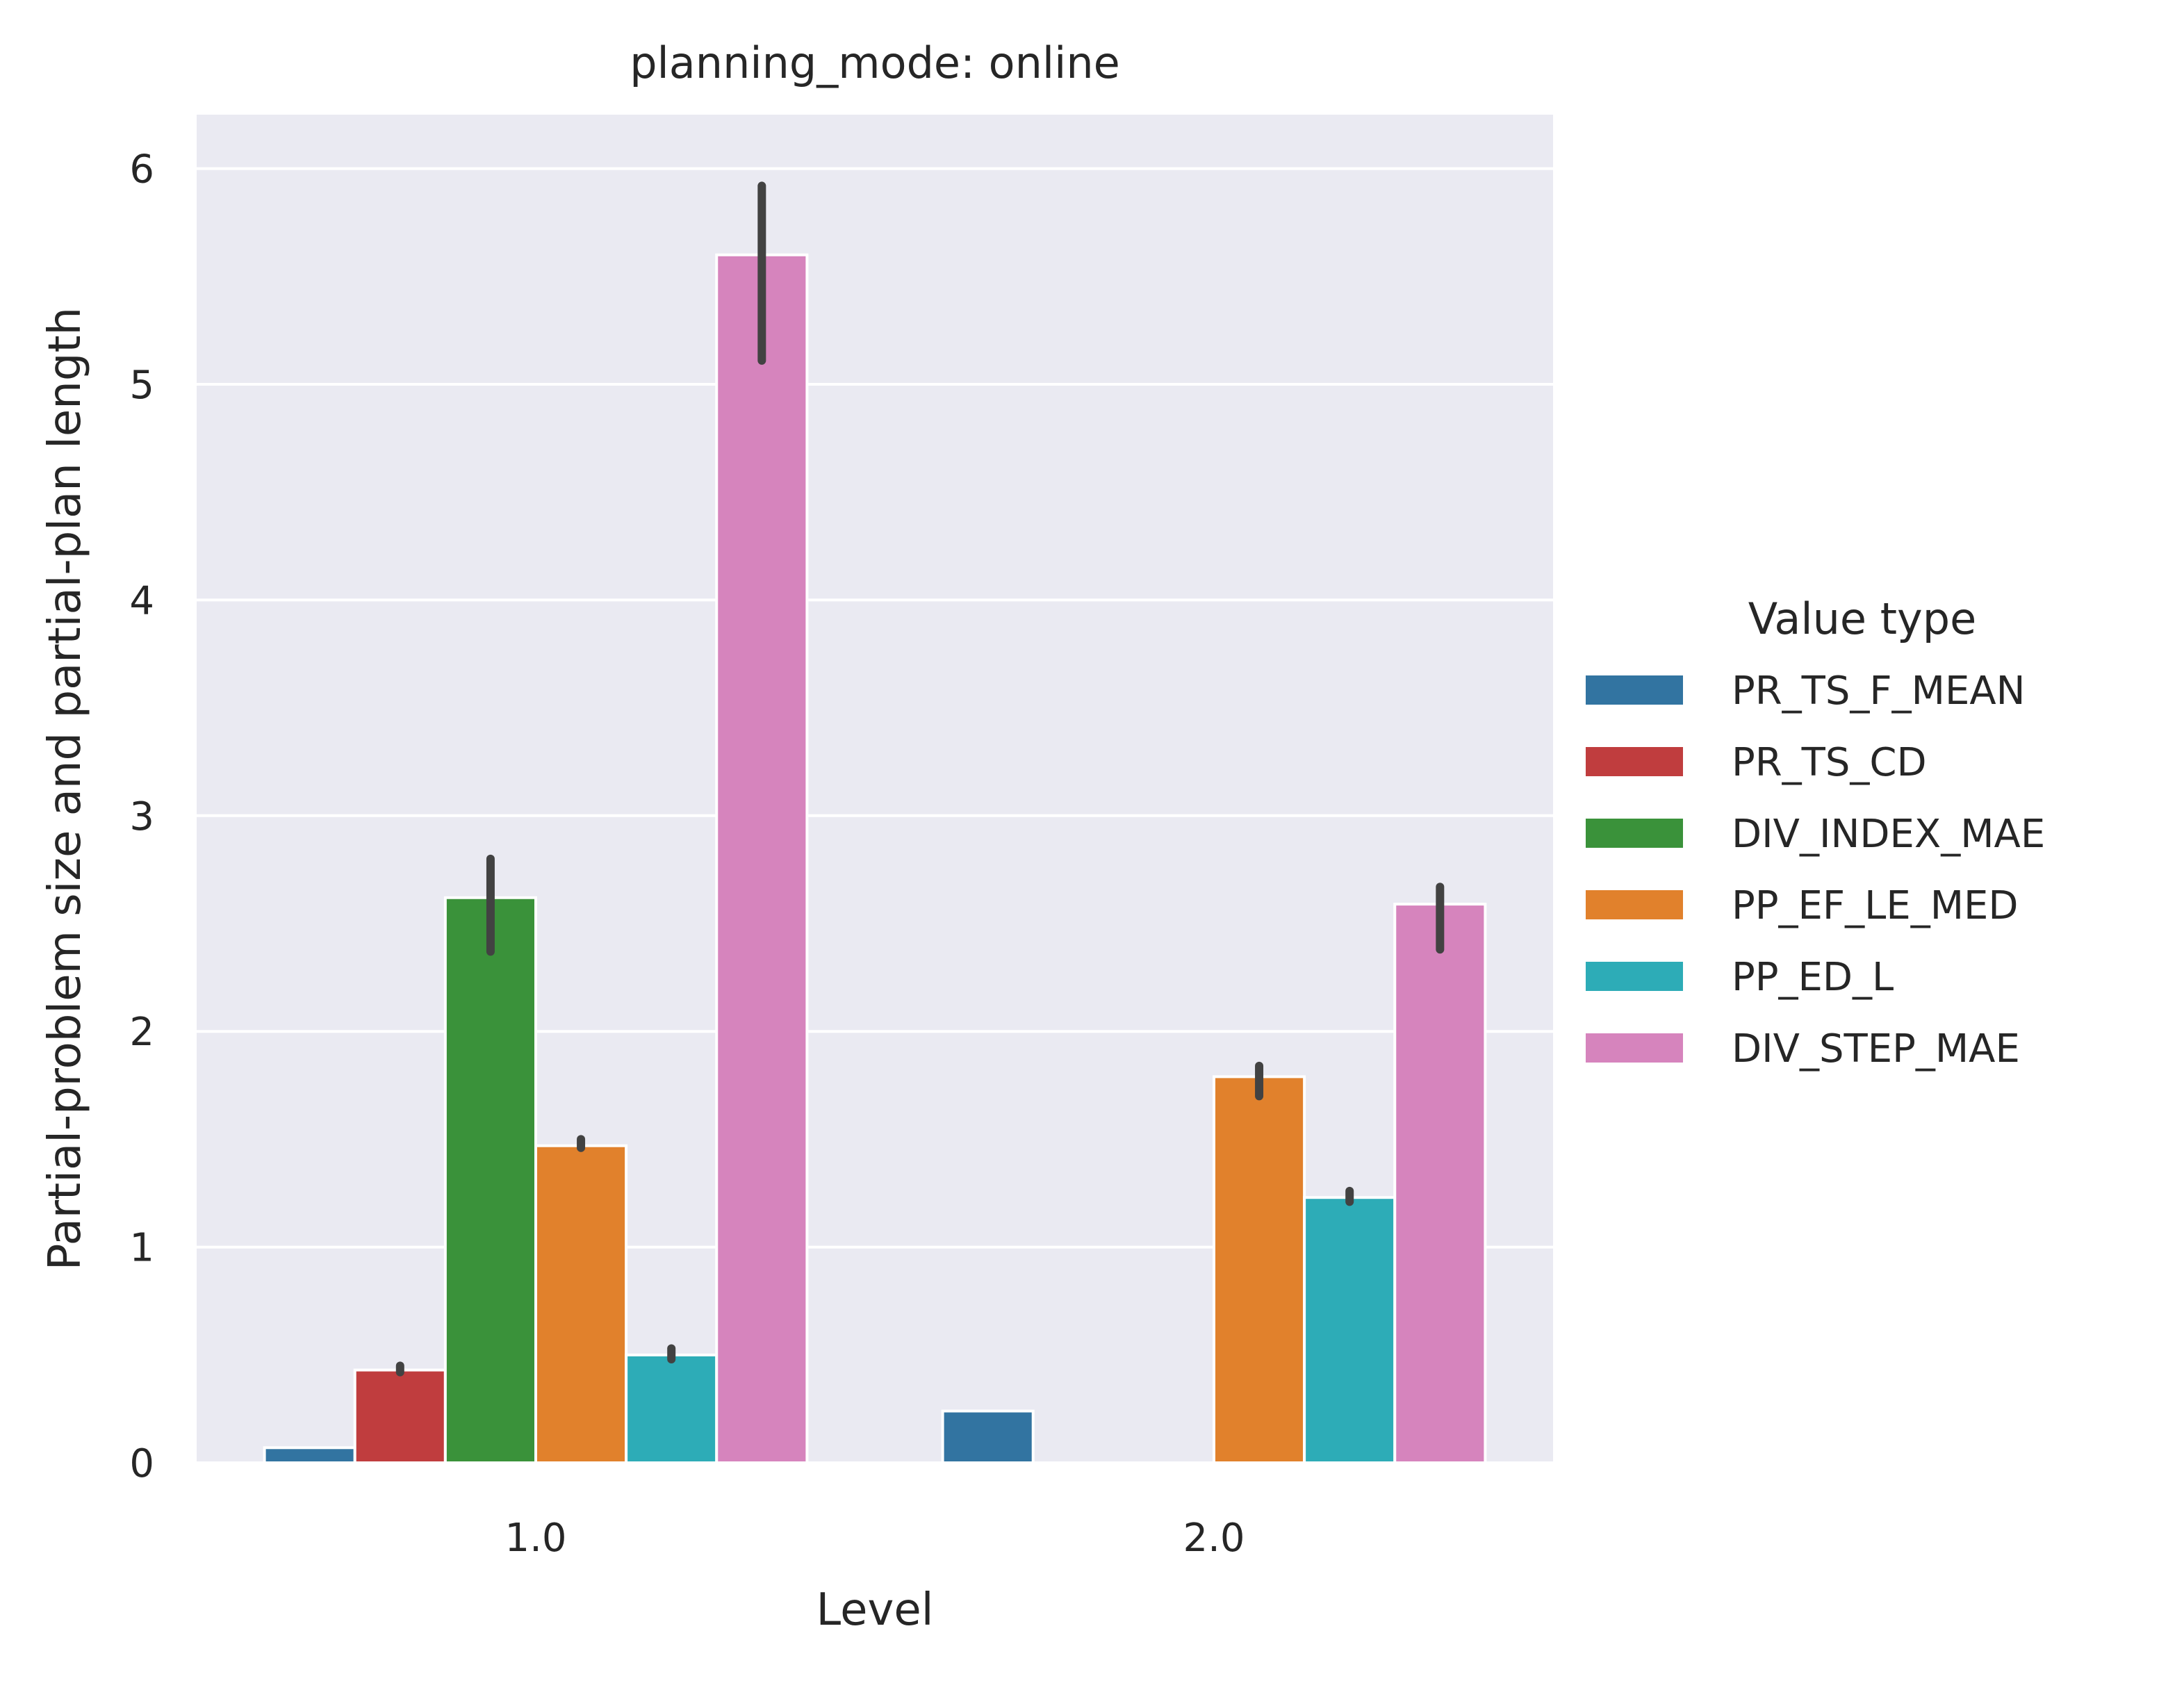 Image resolution: width=2184 pixels, height=1681 pixels. What do you see at coordinates (1879, 691) in the screenshot?
I see `legend-label: PR_TS_F_MEAN` at bounding box center [1879, 691].